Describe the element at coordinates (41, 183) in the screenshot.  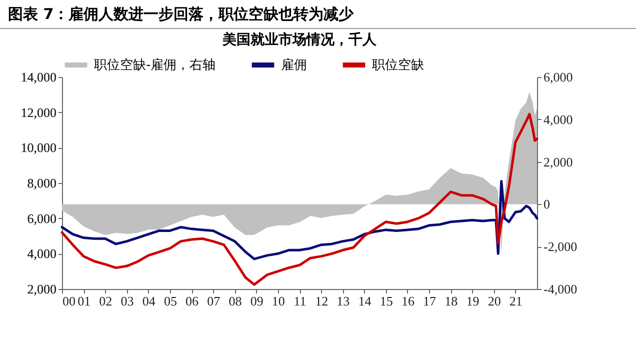
I see `y-tick-label: 8,000` at that location.